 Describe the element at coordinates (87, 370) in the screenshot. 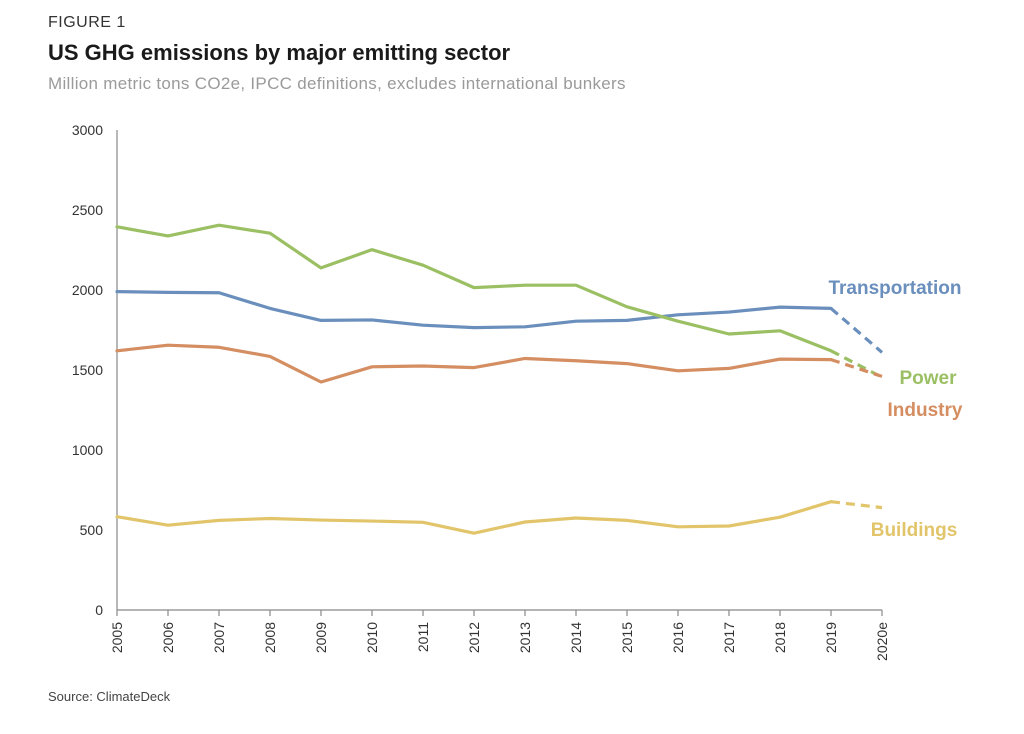

I see `y-tick-label: 1500` at that location.